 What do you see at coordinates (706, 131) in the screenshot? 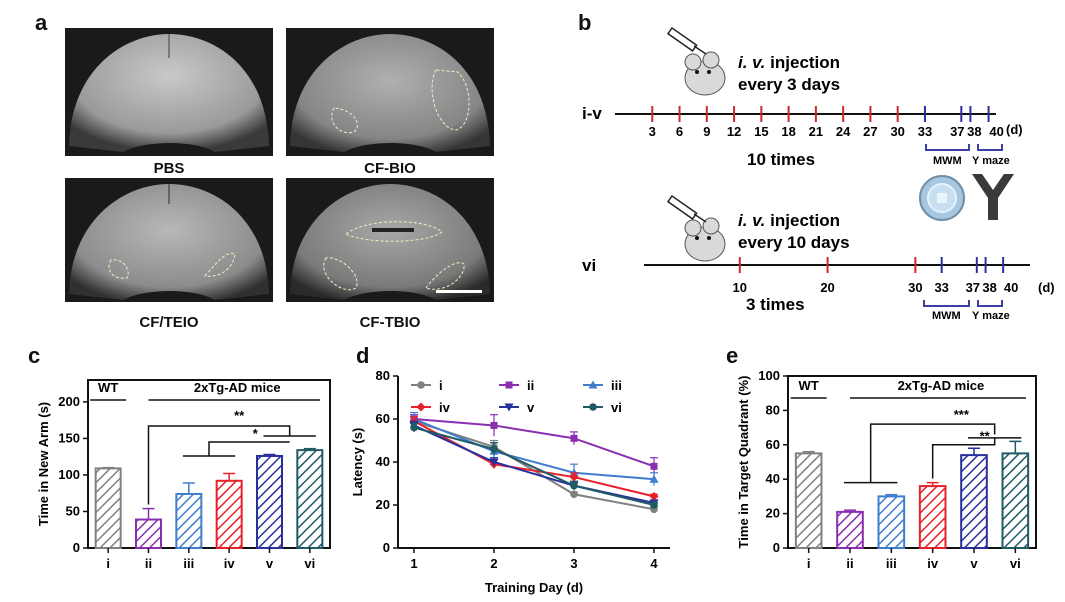
I see `timeline-tick-label: 9` at bounding box center [706, 131].